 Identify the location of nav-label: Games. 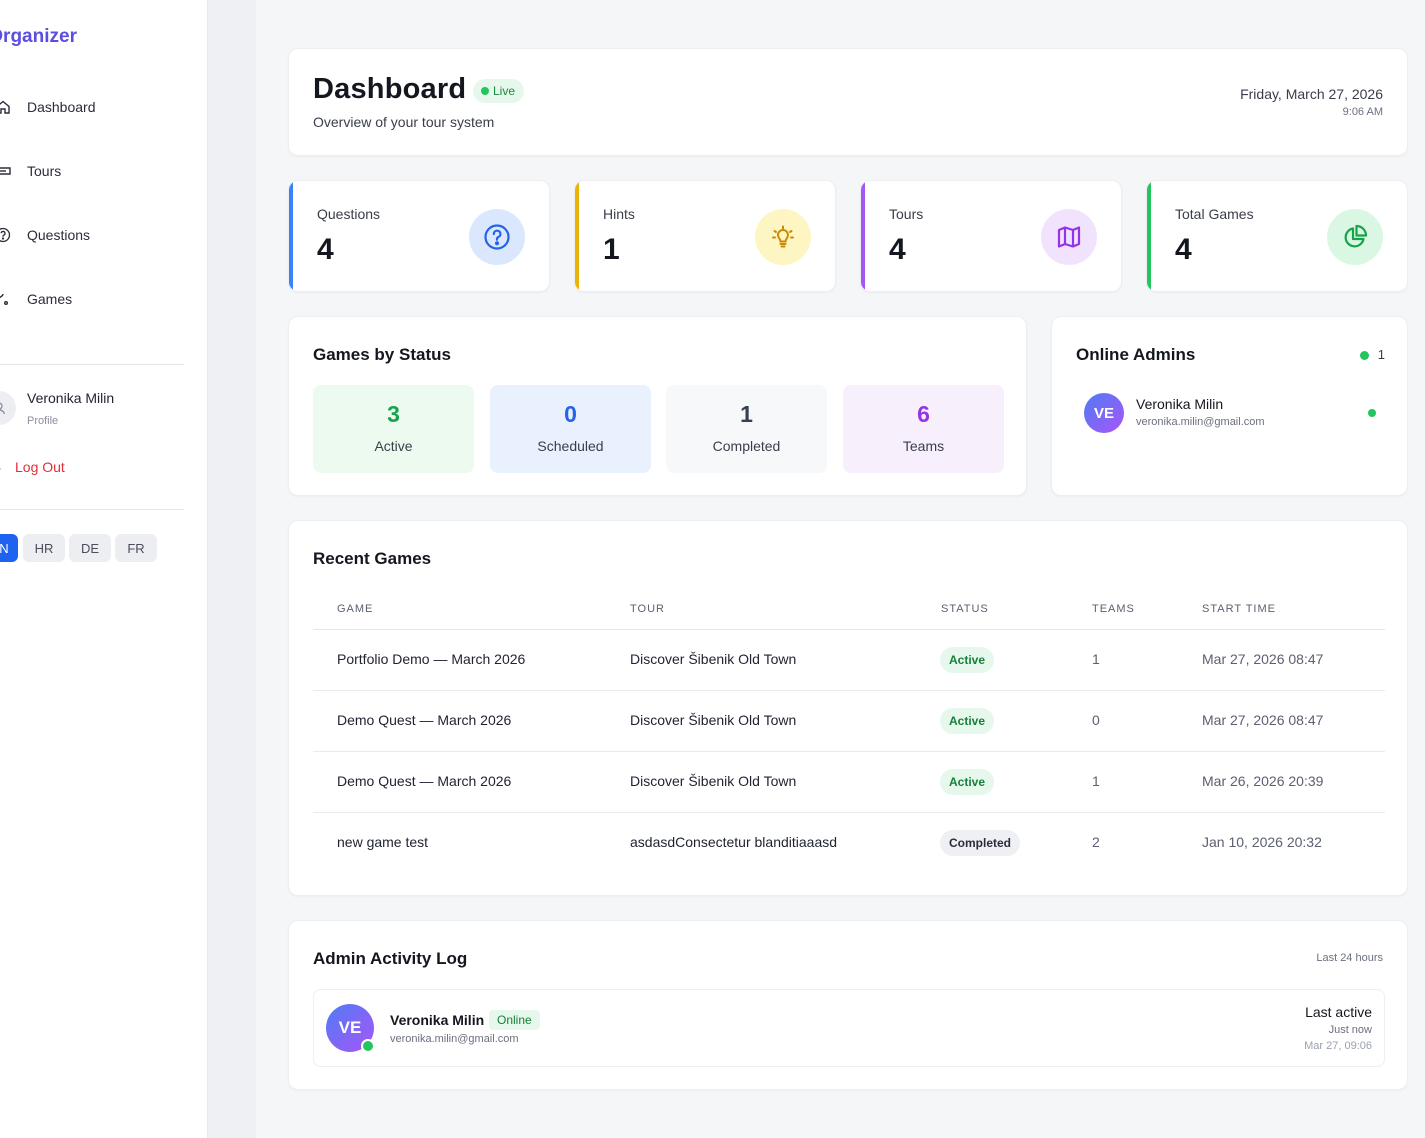
(50, 299).